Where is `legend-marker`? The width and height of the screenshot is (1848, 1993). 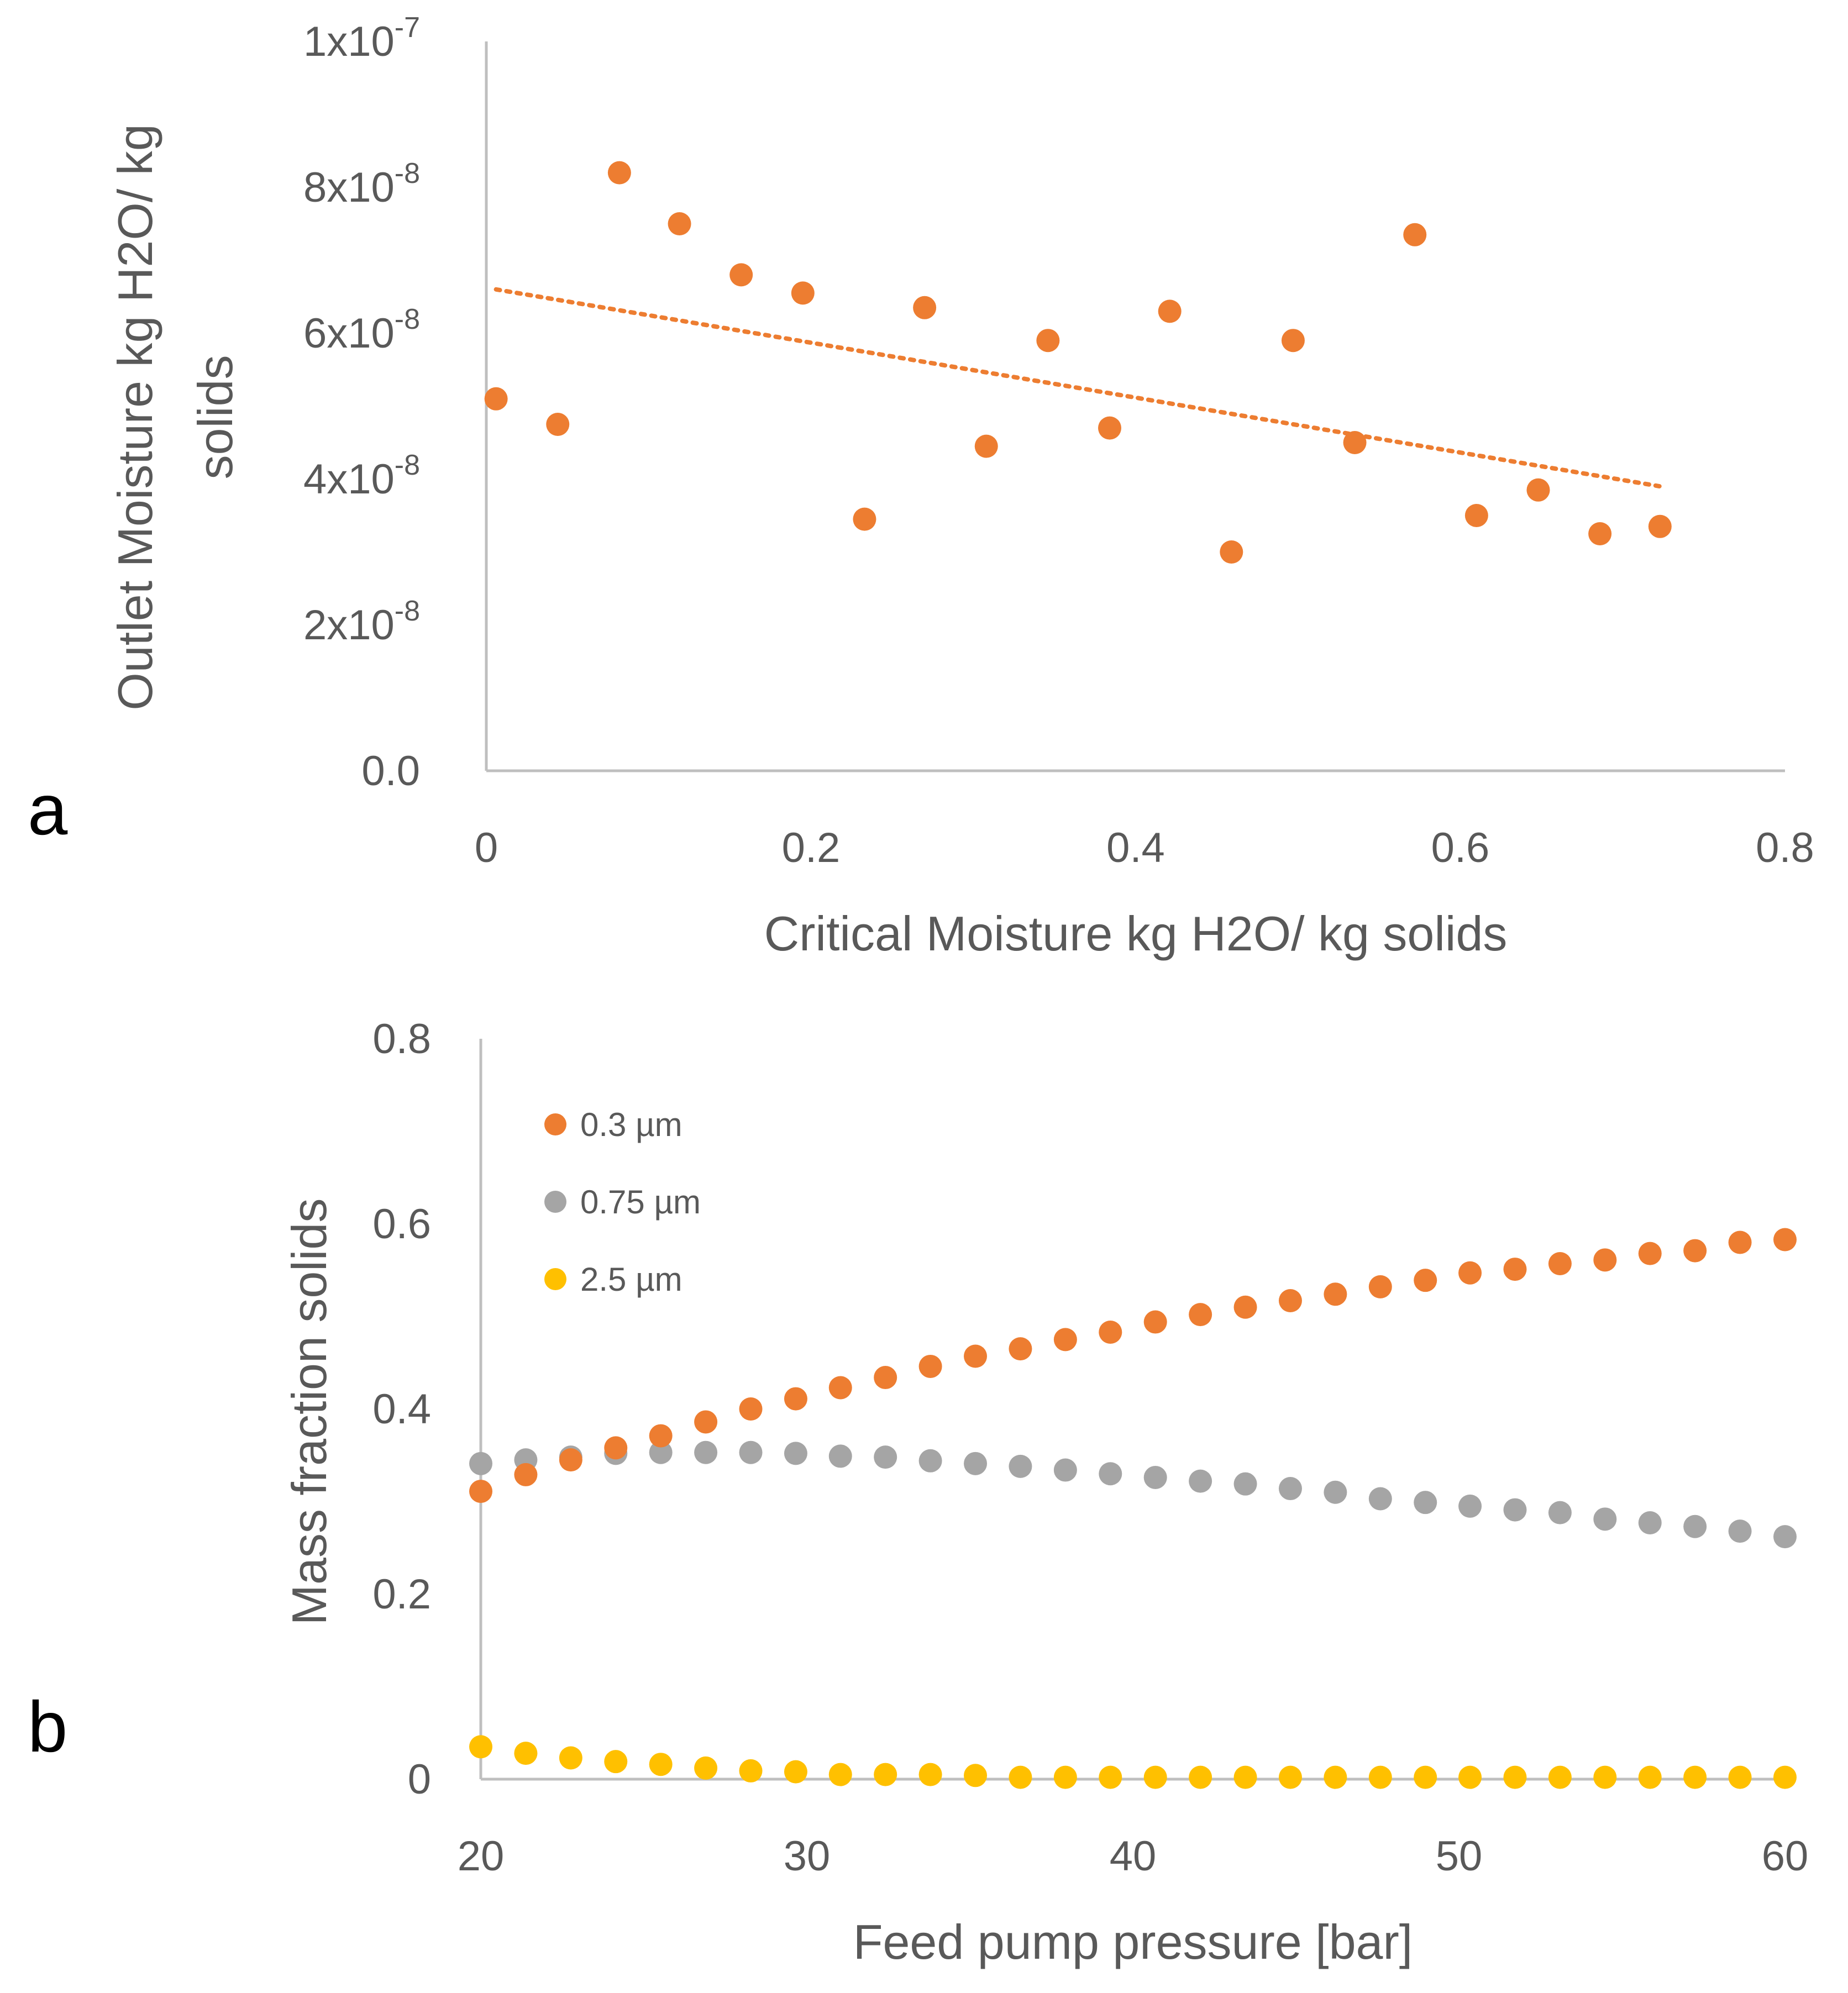 legend-marker is located at coordinates (555, 1279).